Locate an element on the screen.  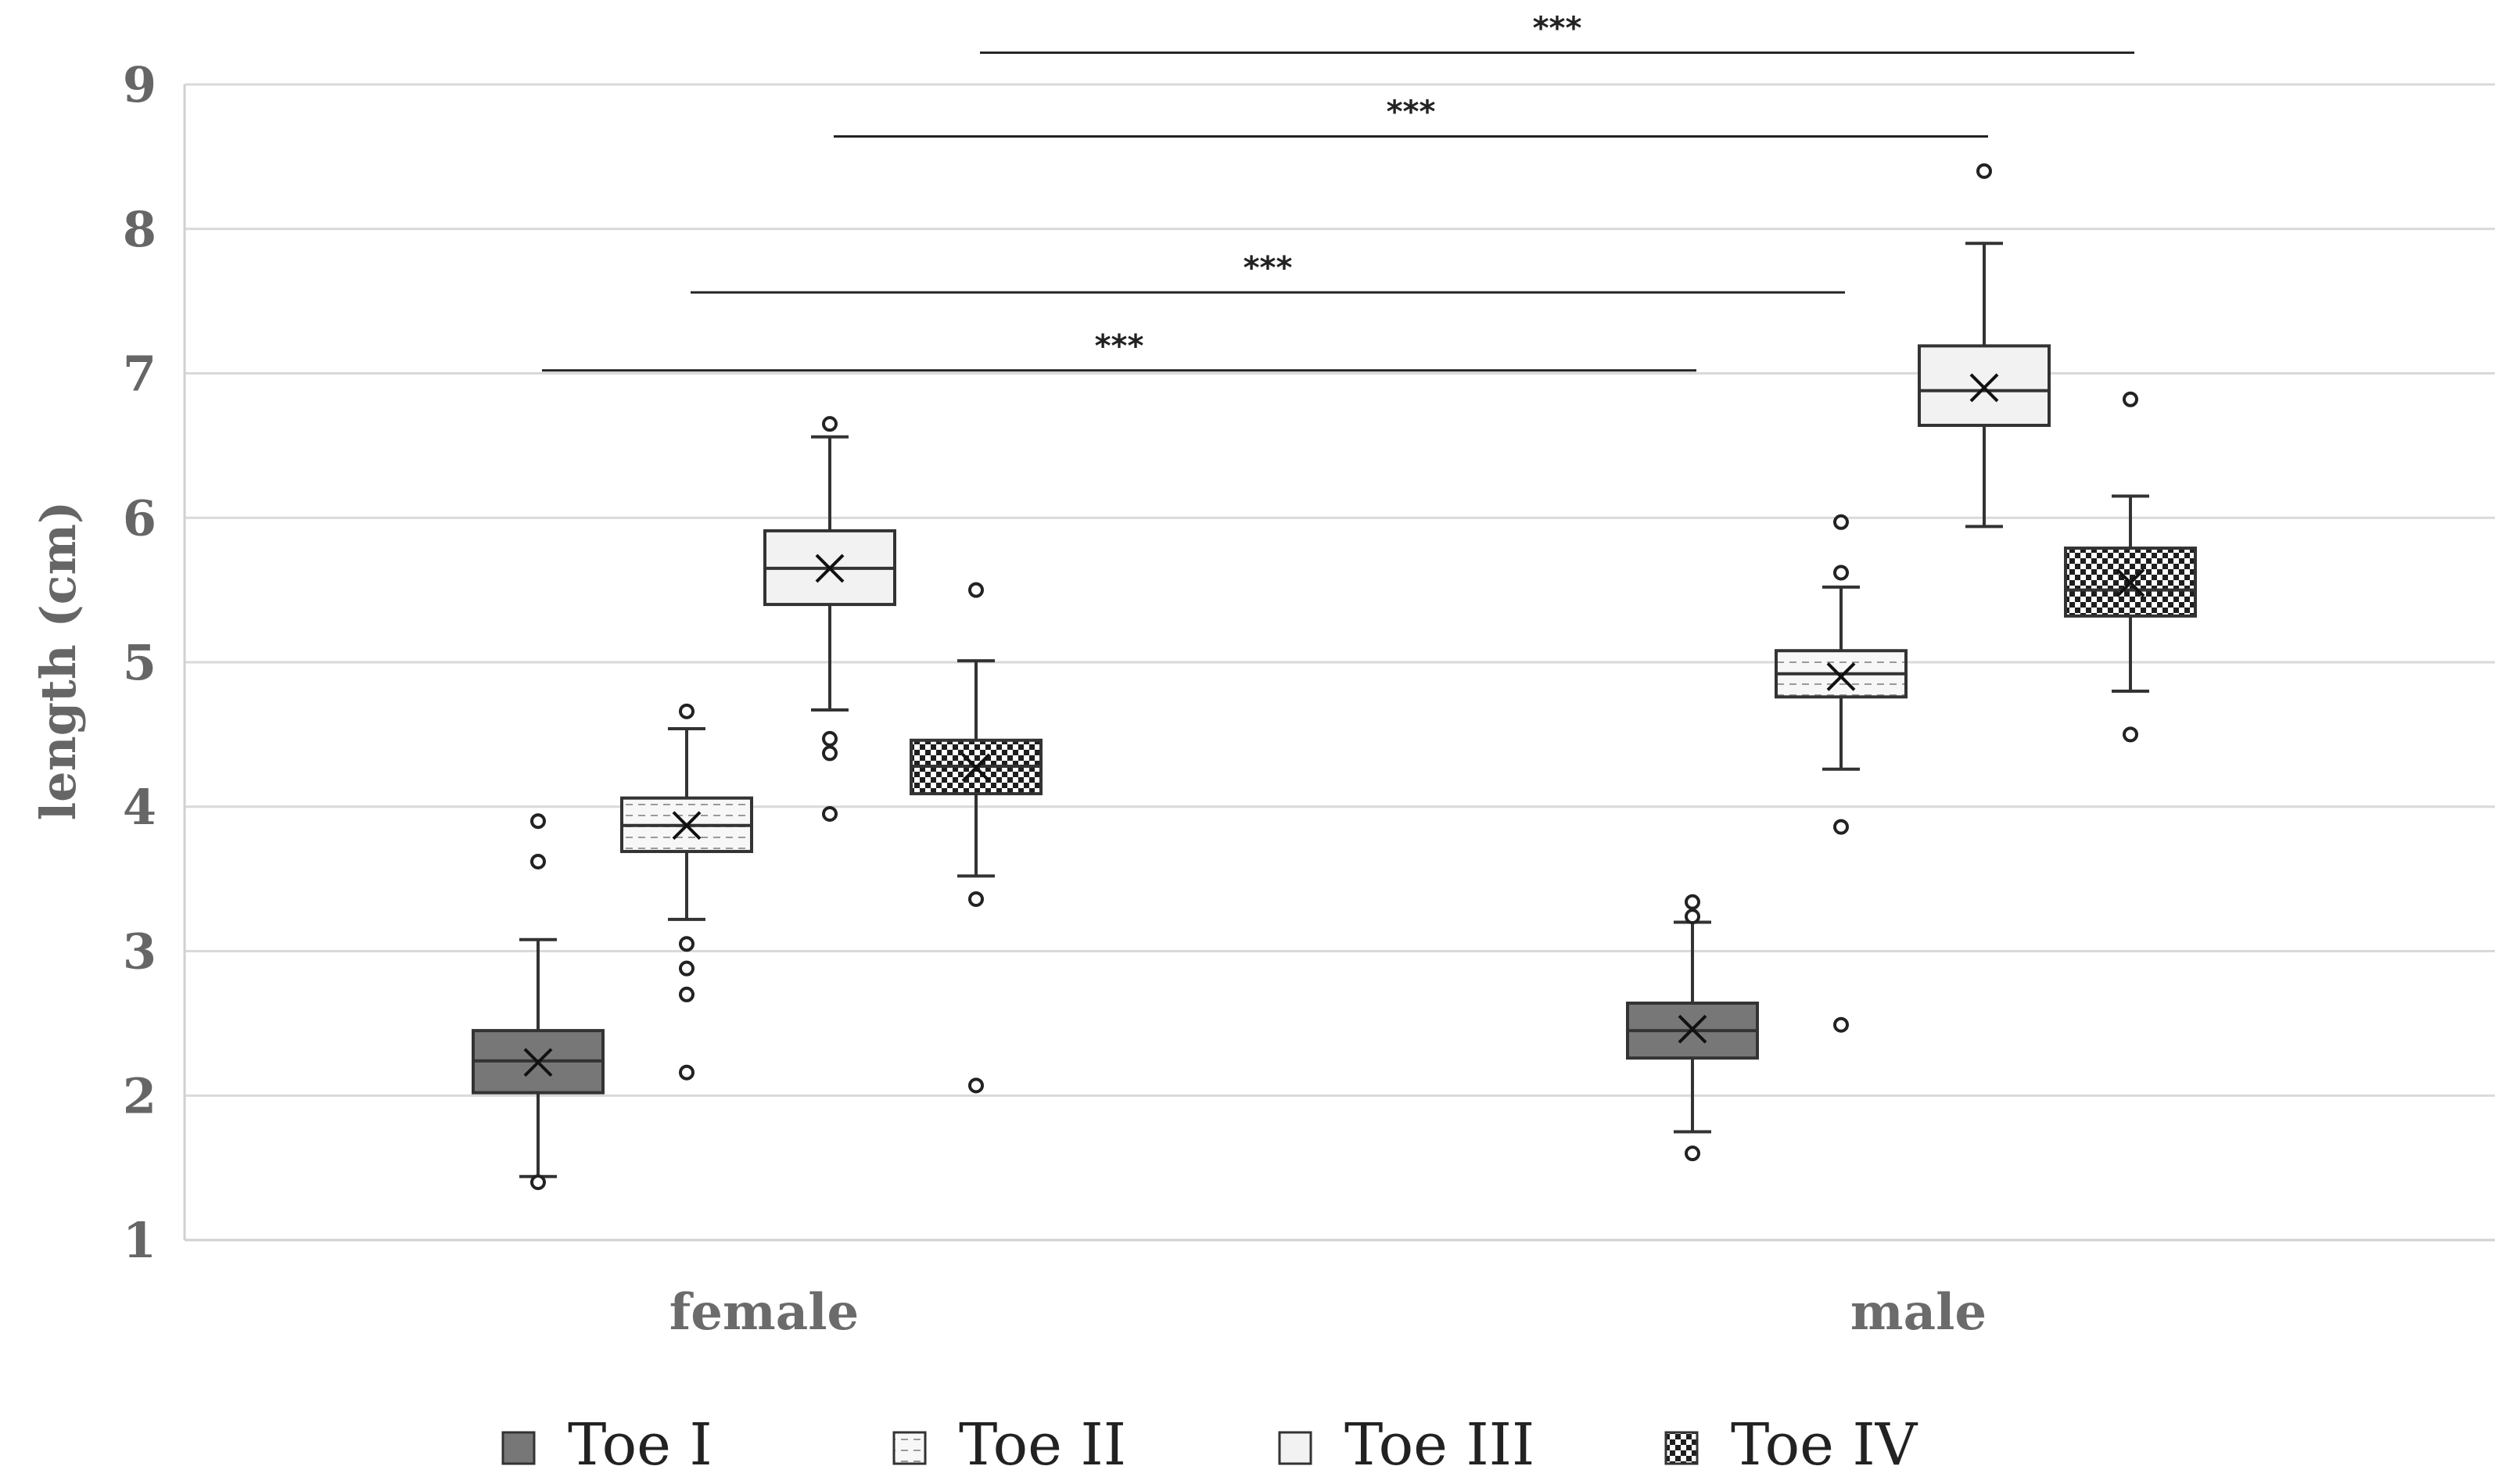
box-toe-iv-female is located at coordinates (976, 838).